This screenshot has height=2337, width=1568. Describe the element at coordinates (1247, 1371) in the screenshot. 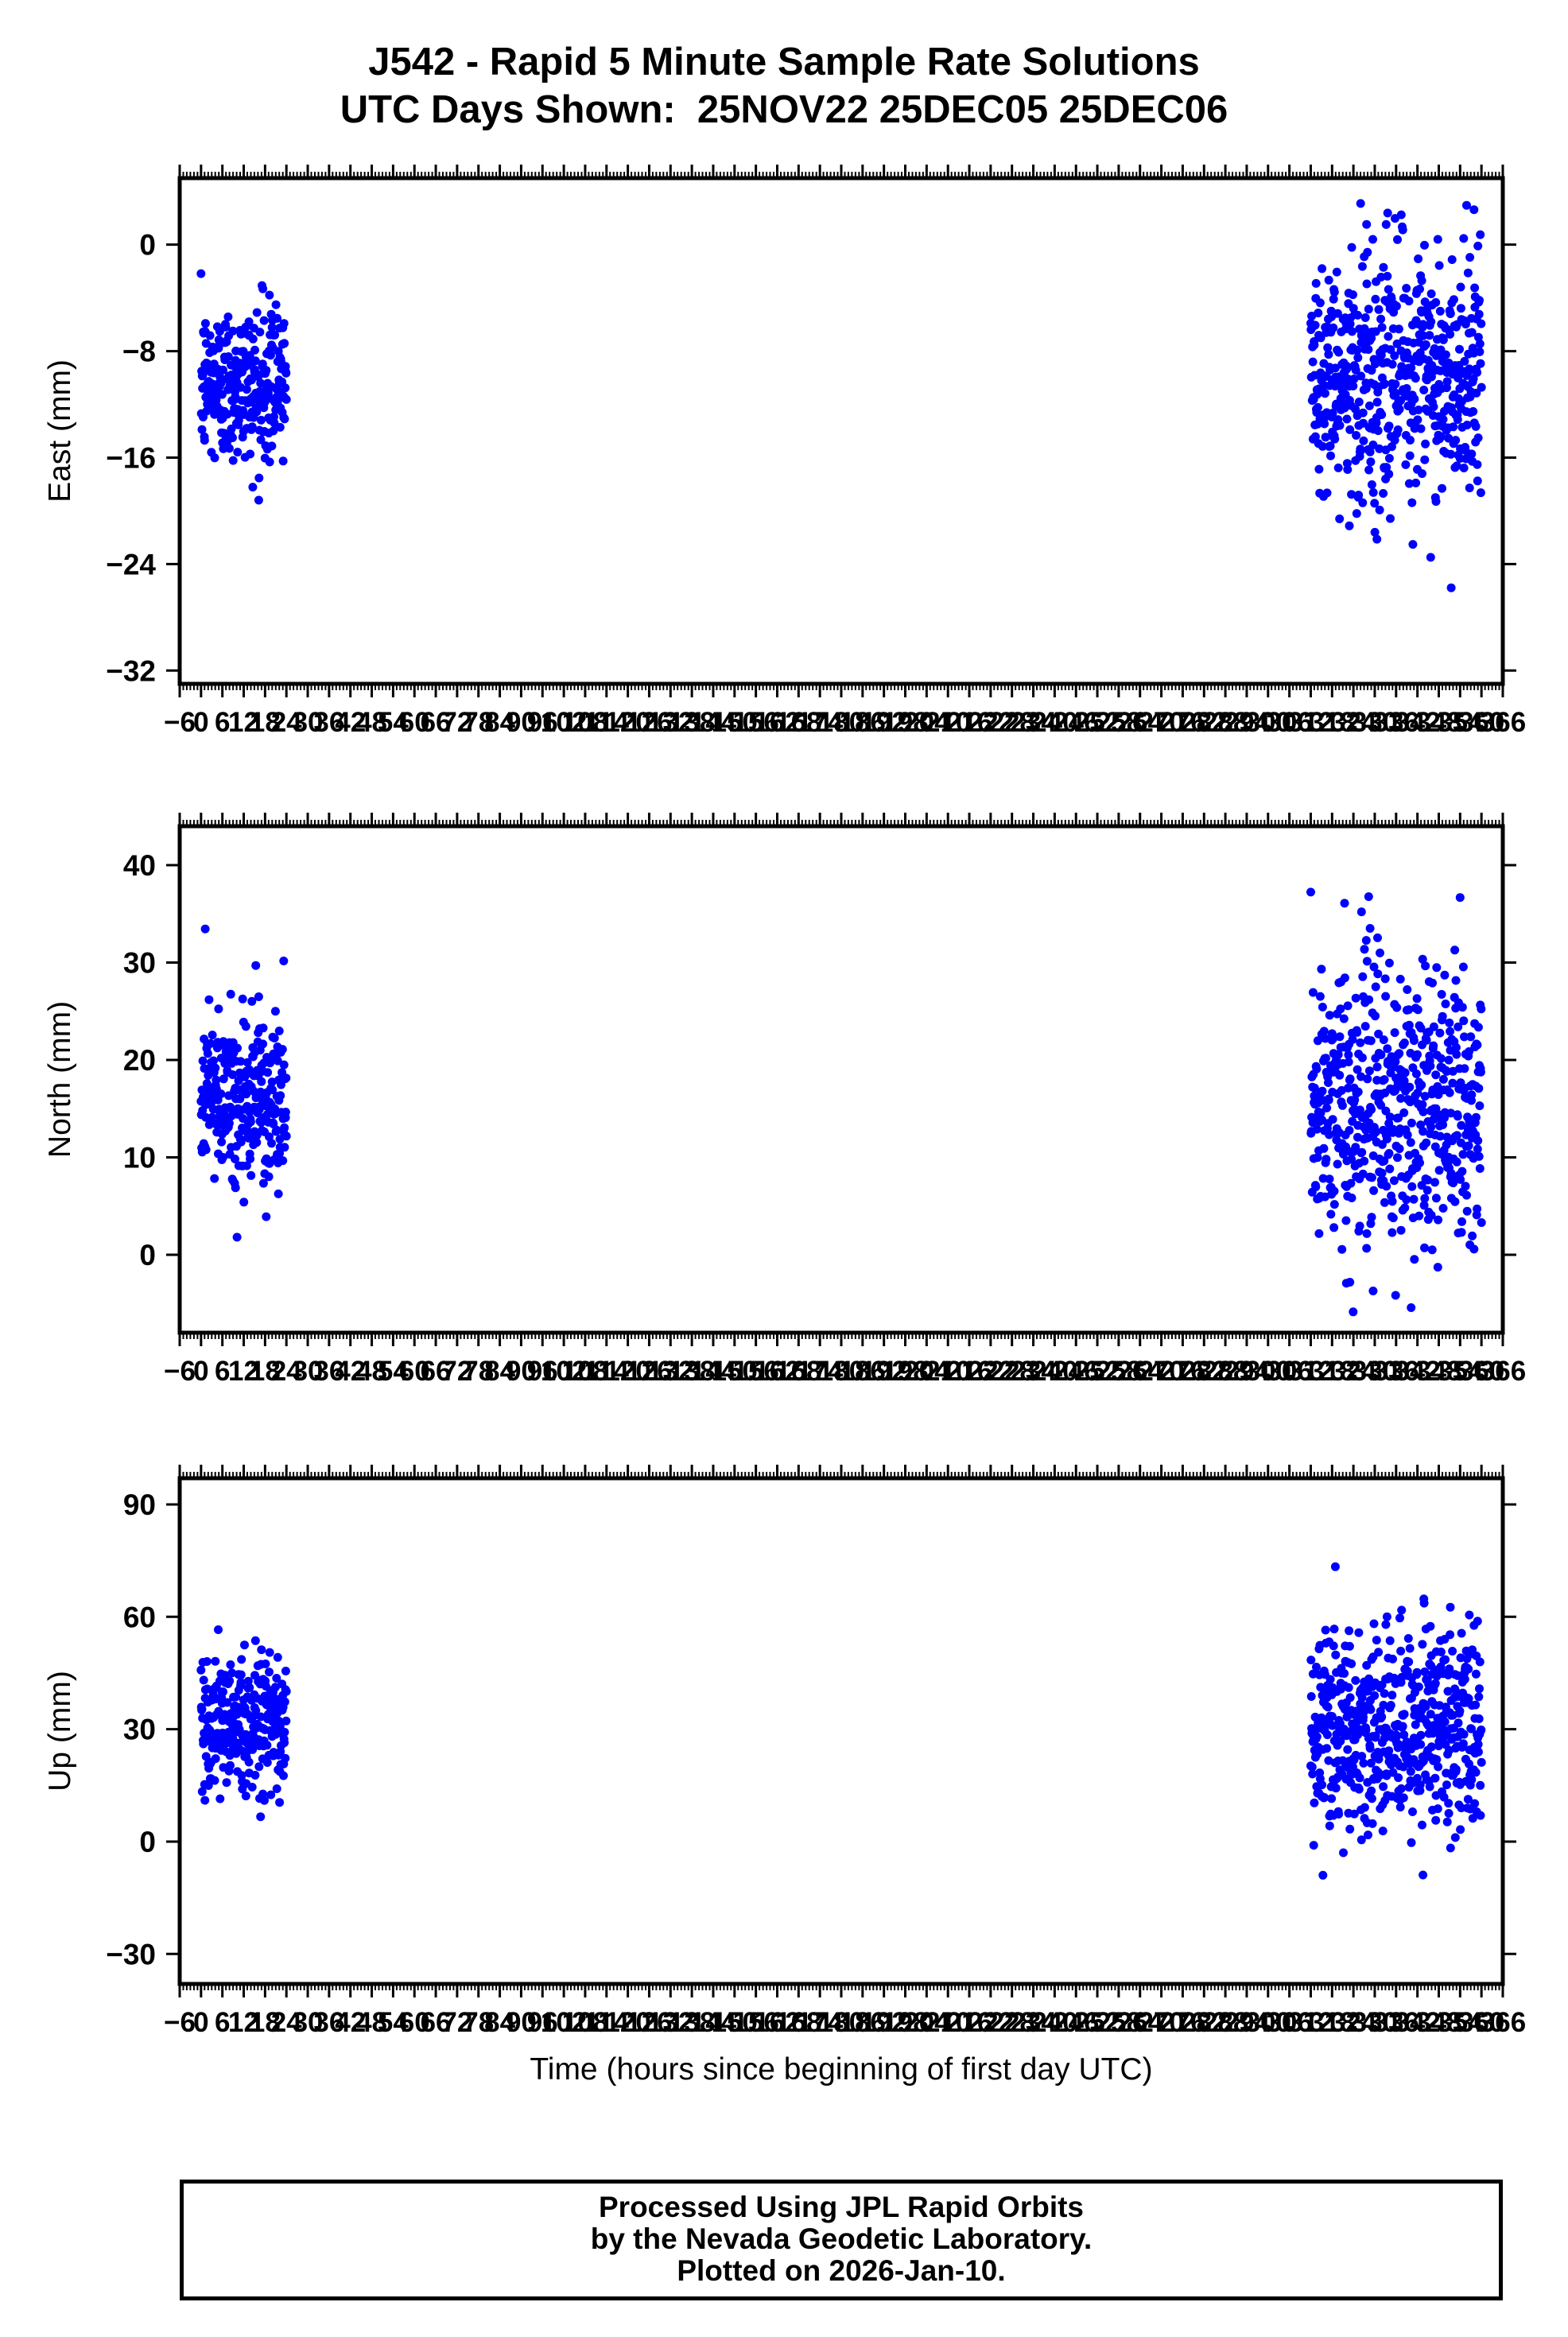

I see `x-tick-label: 294` at that location.